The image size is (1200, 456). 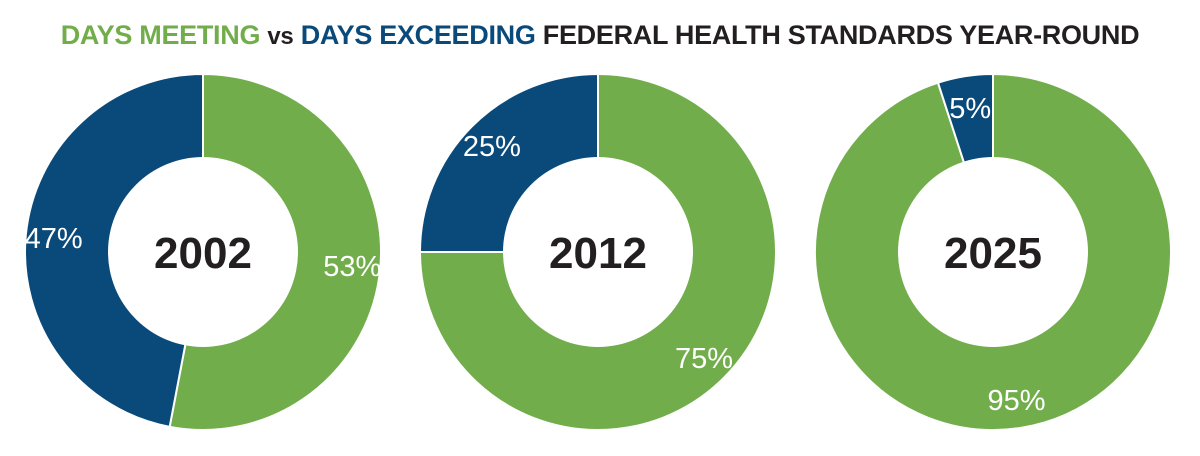 I want to click on data-label-exceeding-2002: 47%, so click(x=54, y=239).